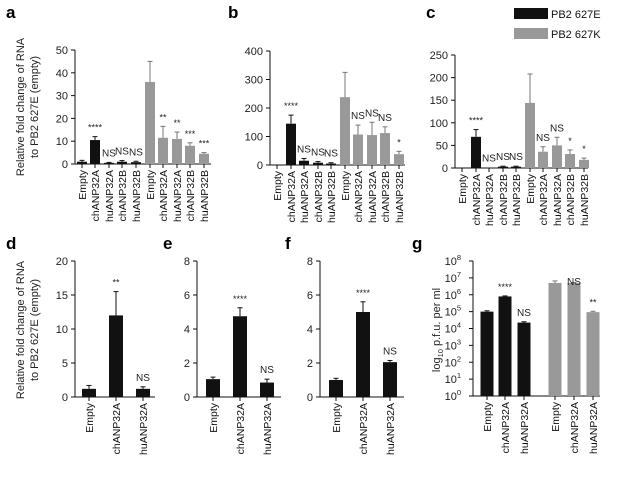 The height and width of the screenshot is (484, 619). What do you see at coordinates (439, 101) in the screenshot?
I see `y-tick-label: 150` at bounding box center [439, 101].